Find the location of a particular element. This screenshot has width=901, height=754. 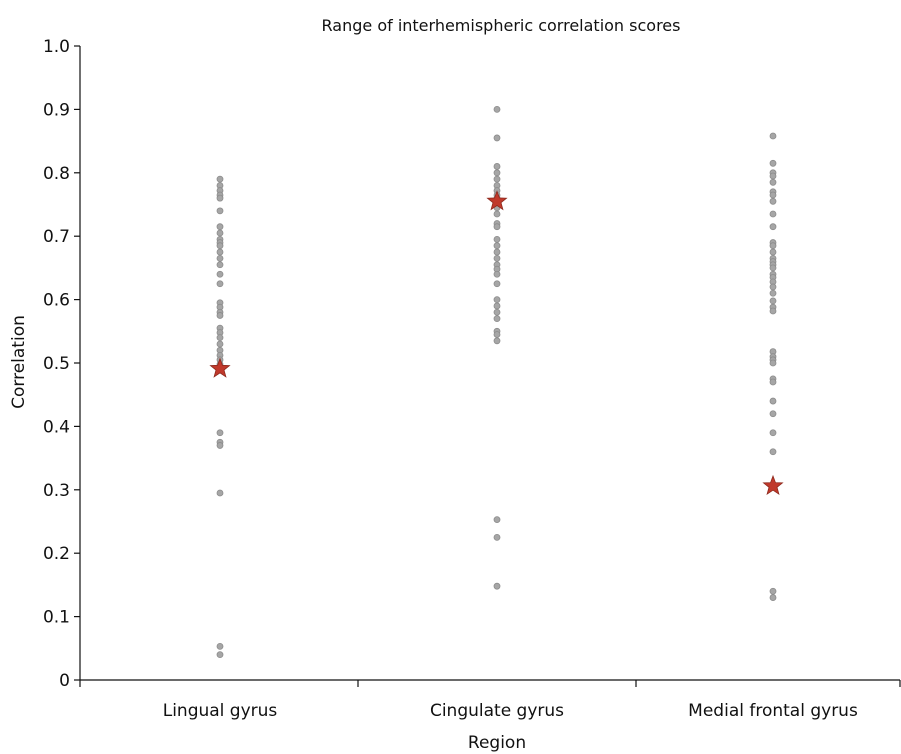

x-axis-label: Region is located at coordinates (497, 743).